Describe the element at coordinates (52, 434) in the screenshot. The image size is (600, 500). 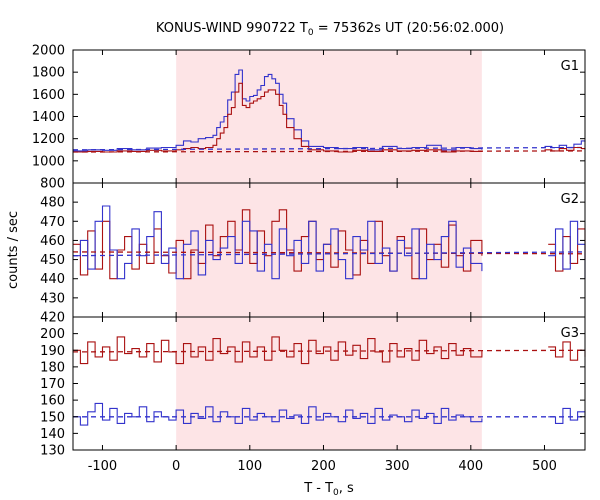
I see `y-tick-label-G3-1: 140` at that location.